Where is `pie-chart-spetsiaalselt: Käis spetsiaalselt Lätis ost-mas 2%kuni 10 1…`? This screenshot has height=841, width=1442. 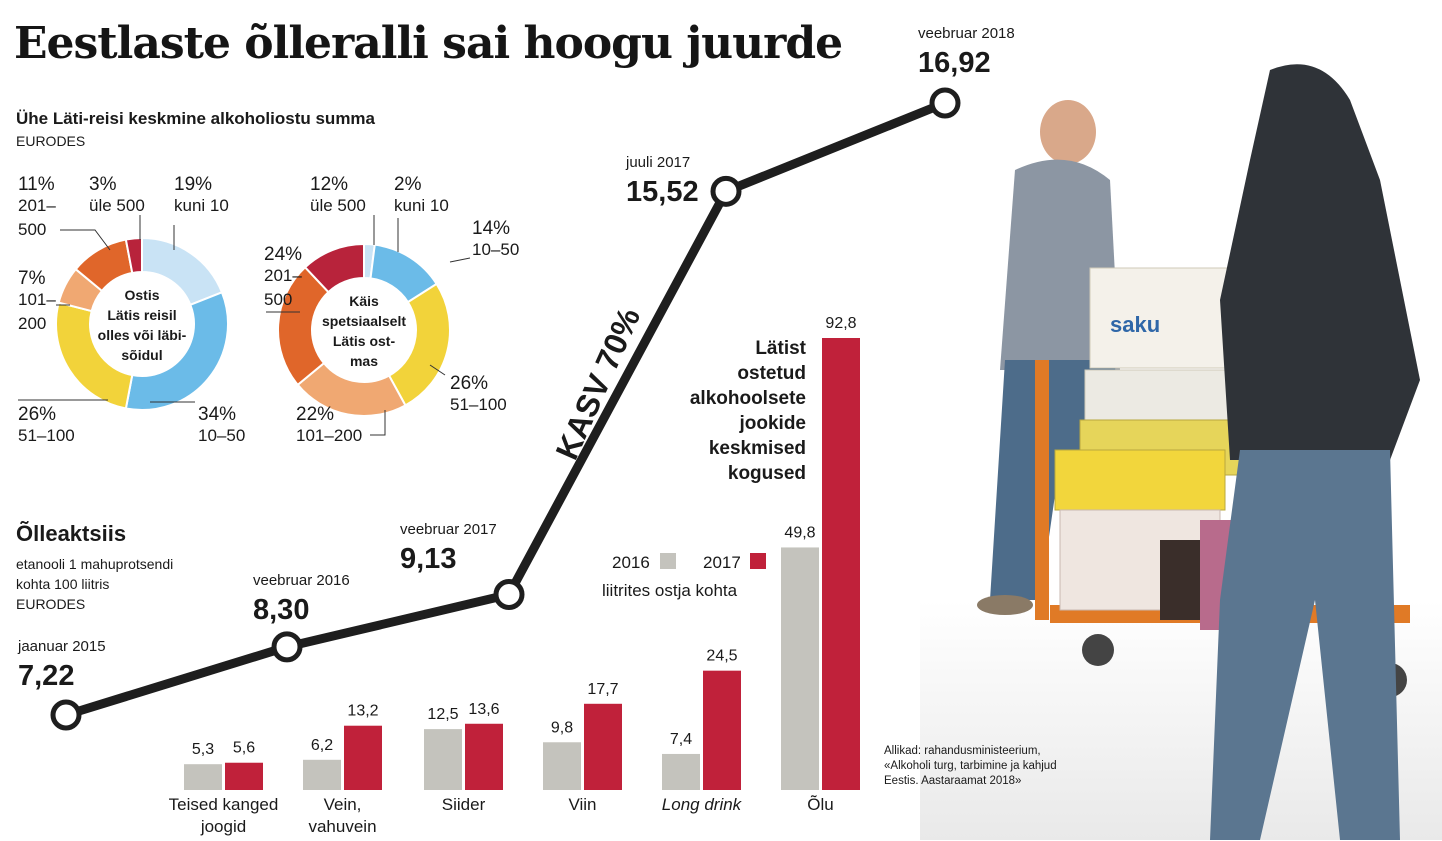 pie-chart-spetsiaalselt: Käis spetsiaalselt Lätis ost-mas 2%kuni 10 1… is located at coordinates (391, 309).